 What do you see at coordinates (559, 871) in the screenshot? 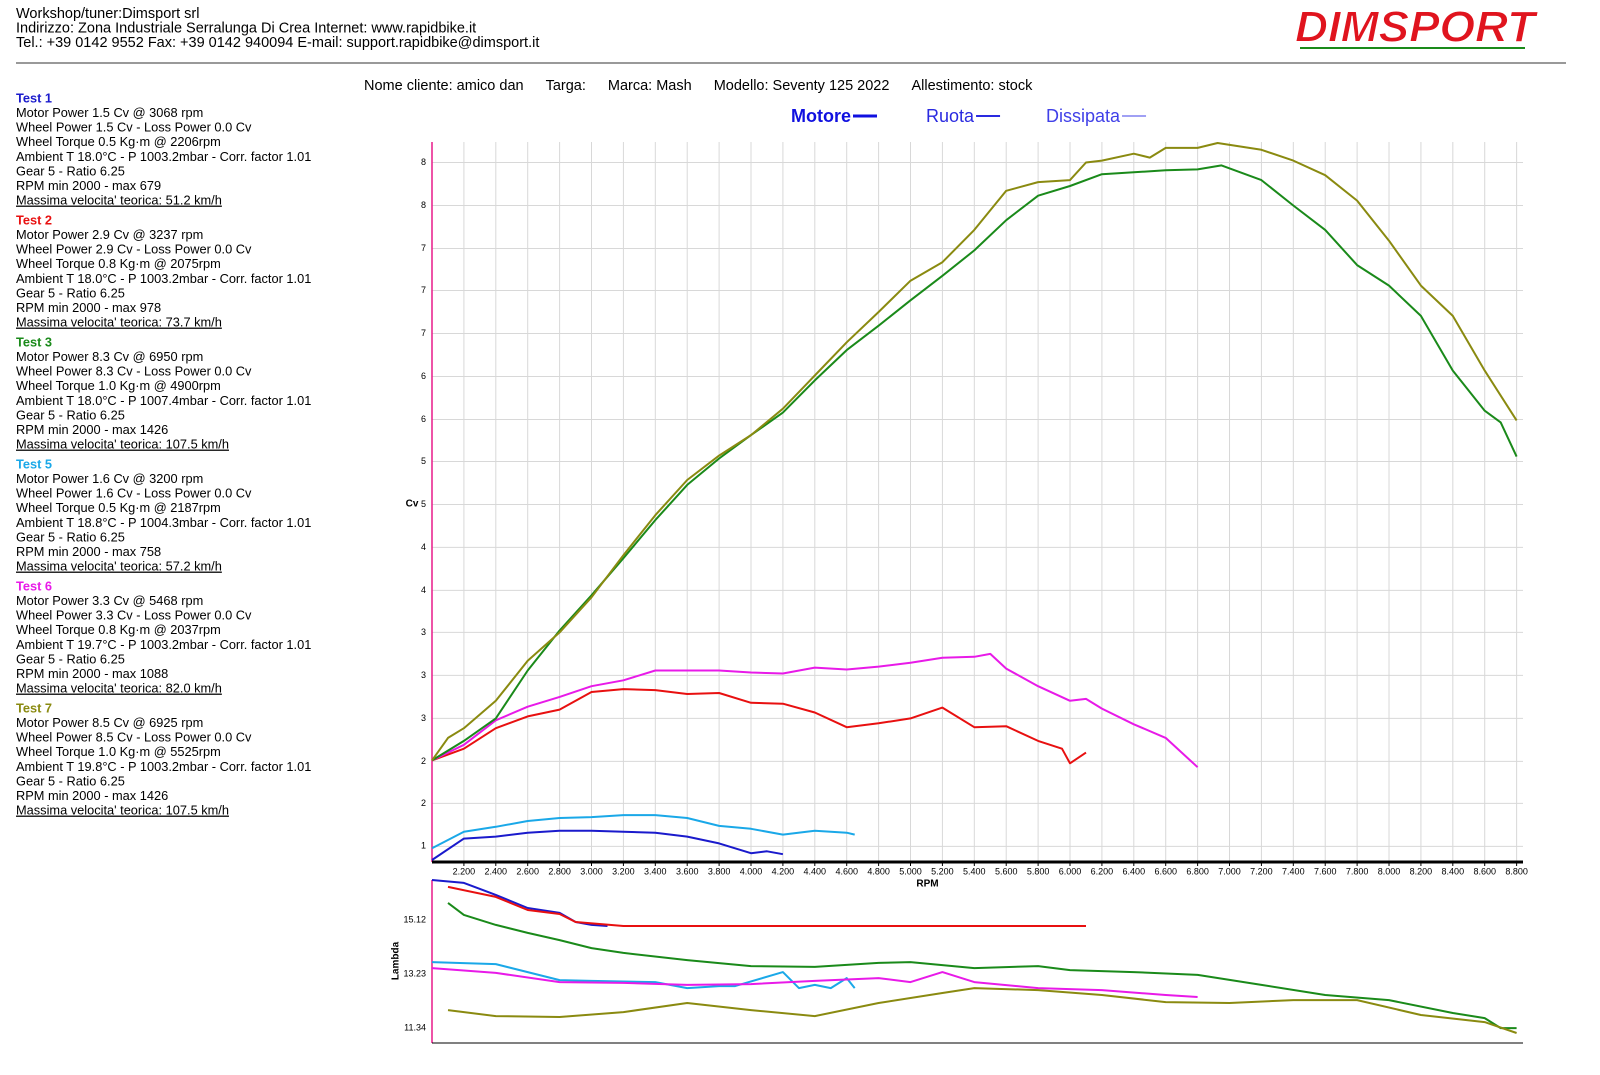
I see `x-tick-label: 2.800` at bounding box center [559, 871].